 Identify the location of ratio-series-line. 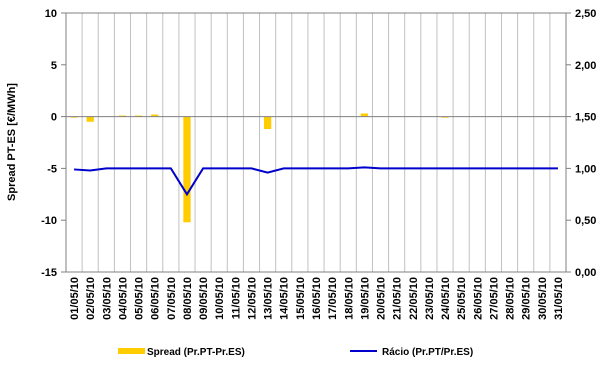
(316, 181).